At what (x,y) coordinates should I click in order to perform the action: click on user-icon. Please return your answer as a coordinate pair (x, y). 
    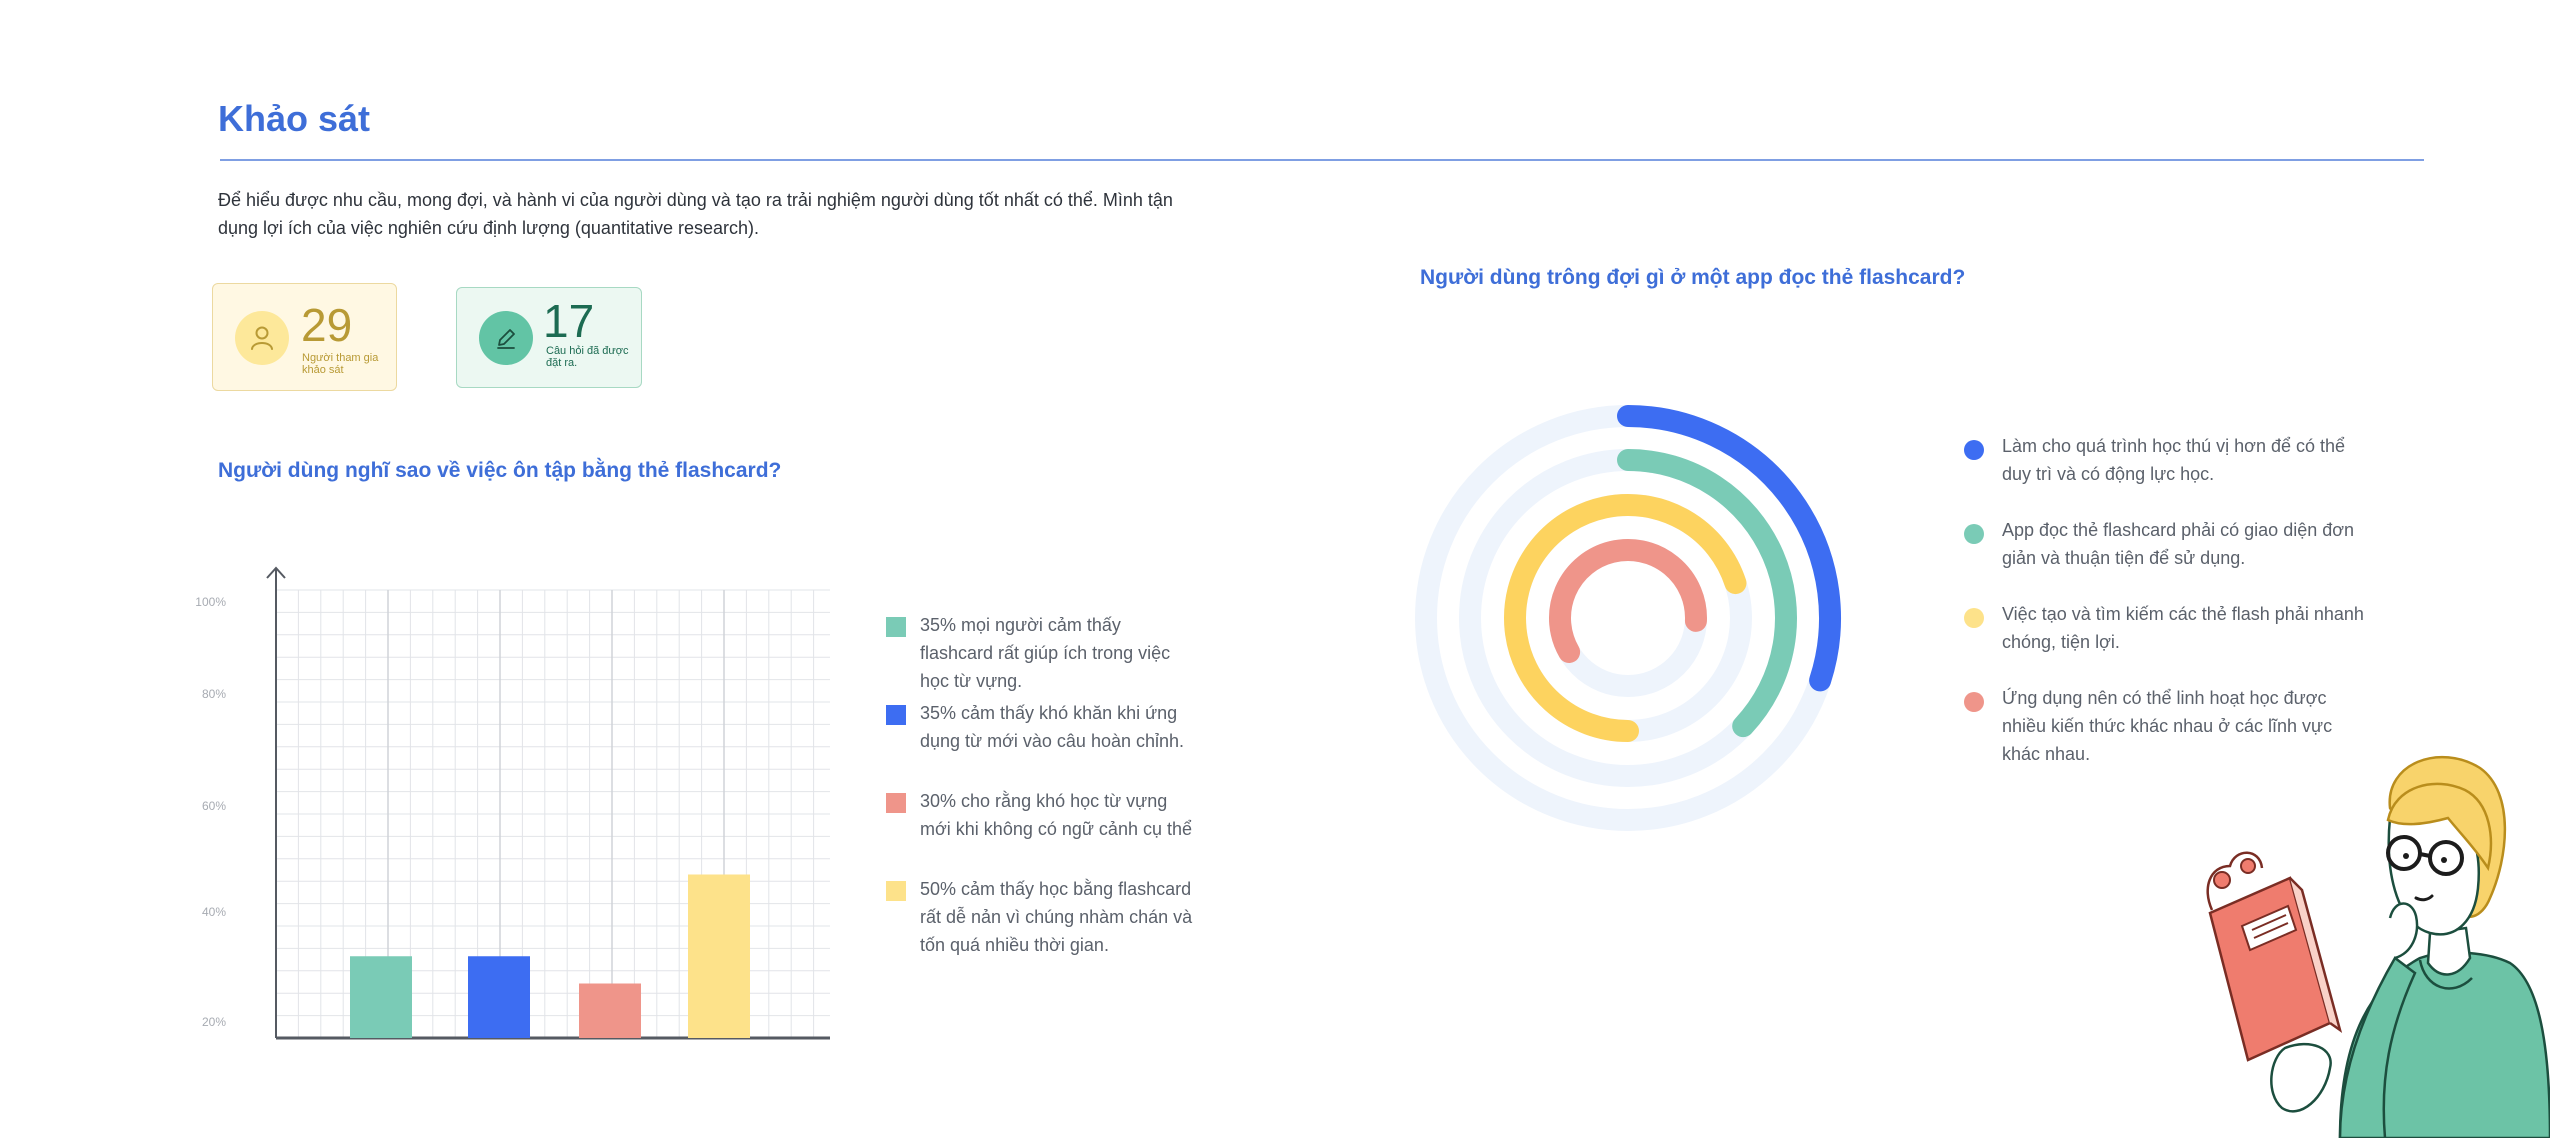
    Looking at the image, I should click on (262, 338).